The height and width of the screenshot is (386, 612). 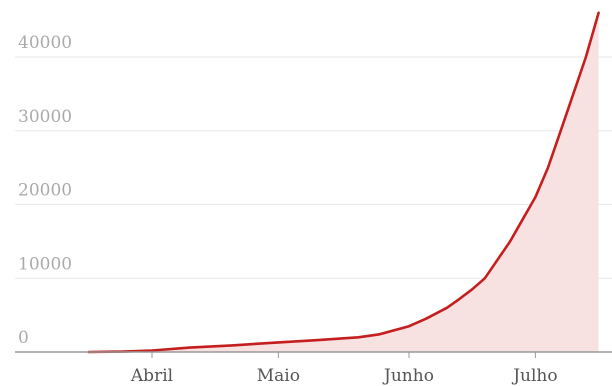 What do you see at coordinates (408, 376) in the screenshot?
I see `x-tick-label-junho: Junho` at bounding box center [408, 376].